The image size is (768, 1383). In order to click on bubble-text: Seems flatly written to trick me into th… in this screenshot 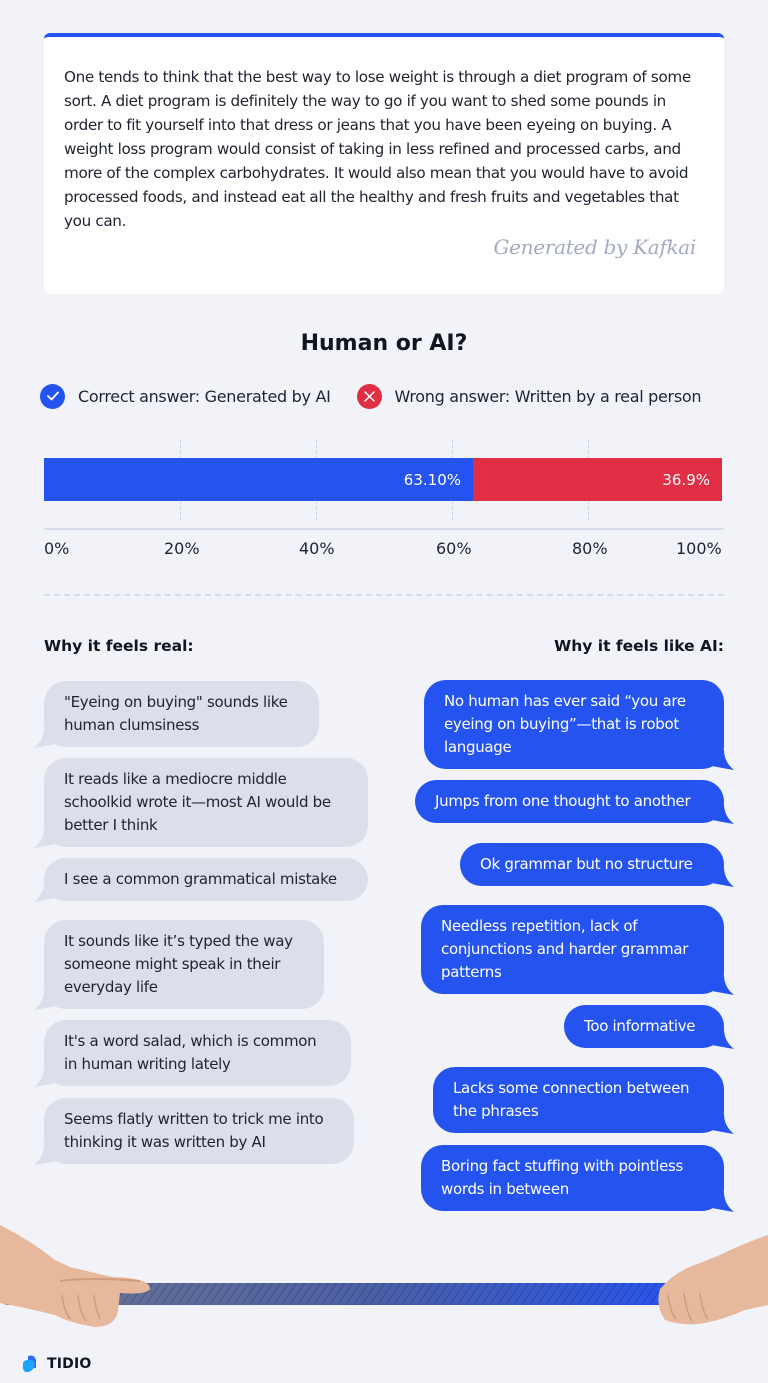, I will do `click(194, 1130)`.